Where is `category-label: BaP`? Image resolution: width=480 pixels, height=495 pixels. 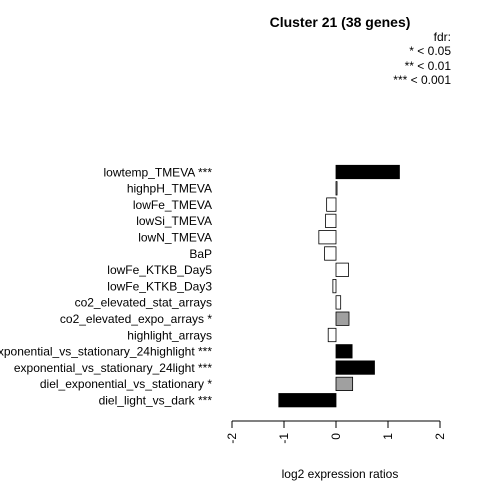
category-label: BaP is located at coordinates (200, 254).